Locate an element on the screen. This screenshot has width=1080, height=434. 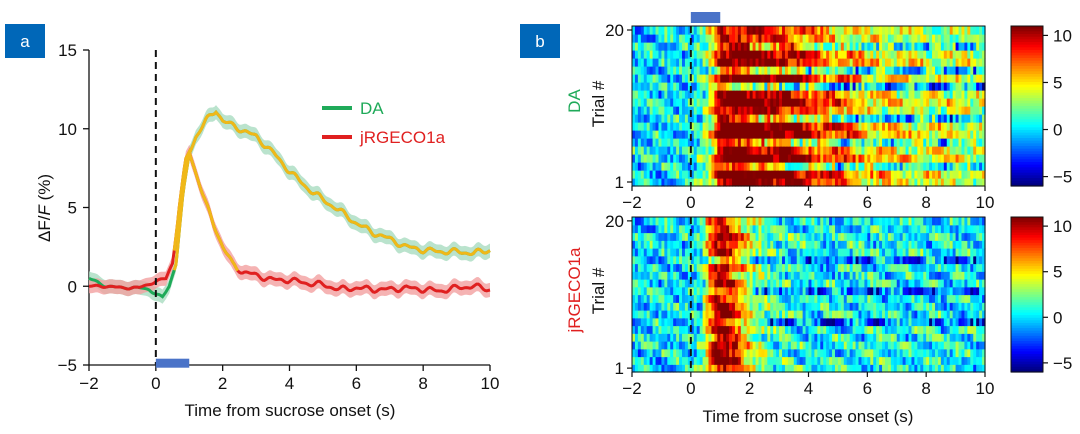
x-tick-label: 0 is located at coordinates (155, 383).